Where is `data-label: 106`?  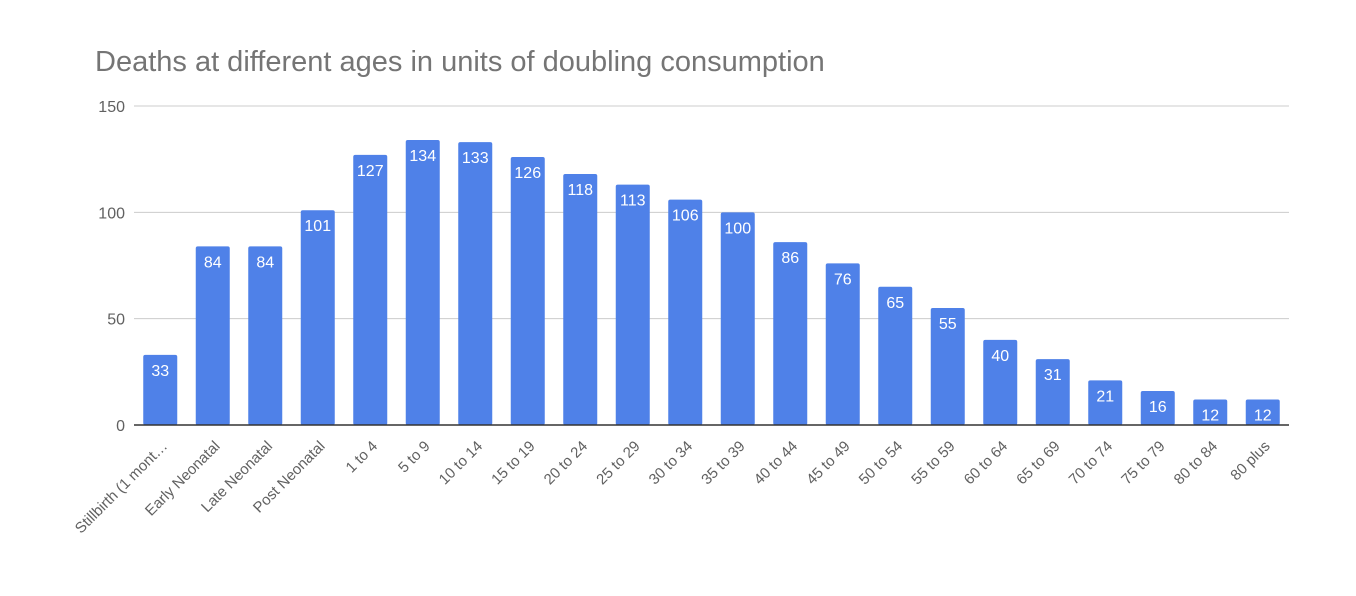
data-label: 106 is located at coordinates (685, 216).